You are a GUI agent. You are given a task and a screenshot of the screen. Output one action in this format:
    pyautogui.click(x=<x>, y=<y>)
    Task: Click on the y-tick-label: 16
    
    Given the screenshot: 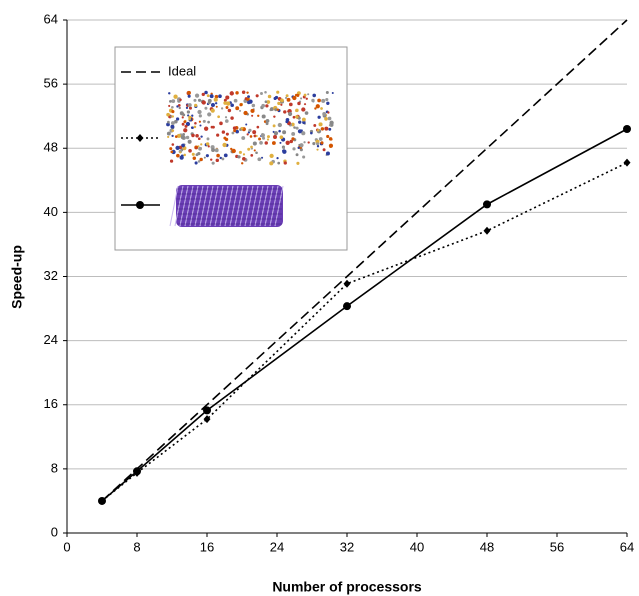 What is the action you would take?
    pyautogui.click(x=51, y=403)
    